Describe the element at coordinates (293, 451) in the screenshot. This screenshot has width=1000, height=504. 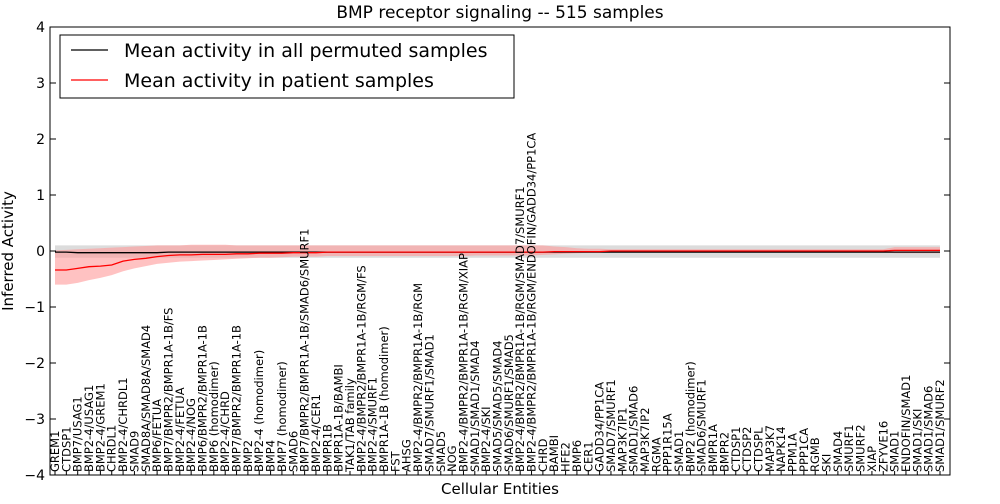
I see `x-tick-label: SMAD6` at that location.